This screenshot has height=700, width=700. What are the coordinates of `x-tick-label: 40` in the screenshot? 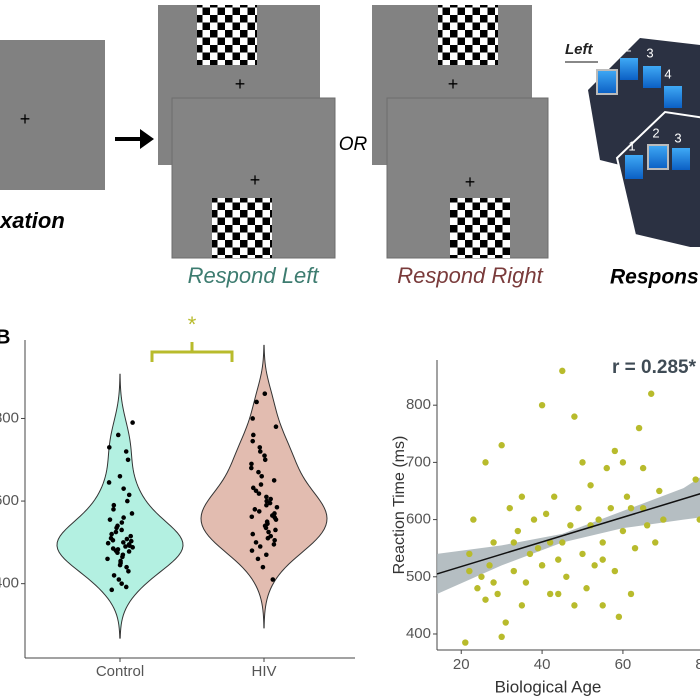 It's located at (542, 664).